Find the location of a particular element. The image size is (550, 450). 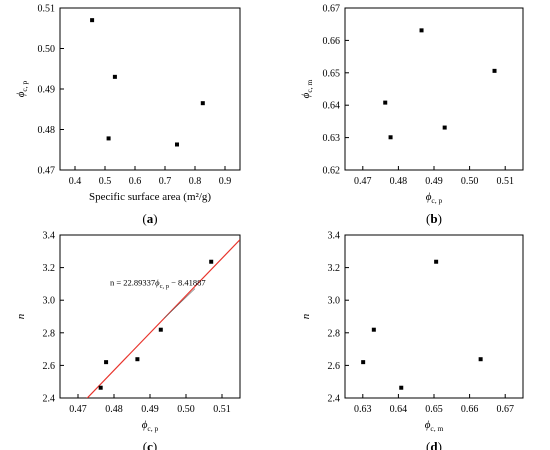

panel-label: (a) is located at coordinates (149, 218).